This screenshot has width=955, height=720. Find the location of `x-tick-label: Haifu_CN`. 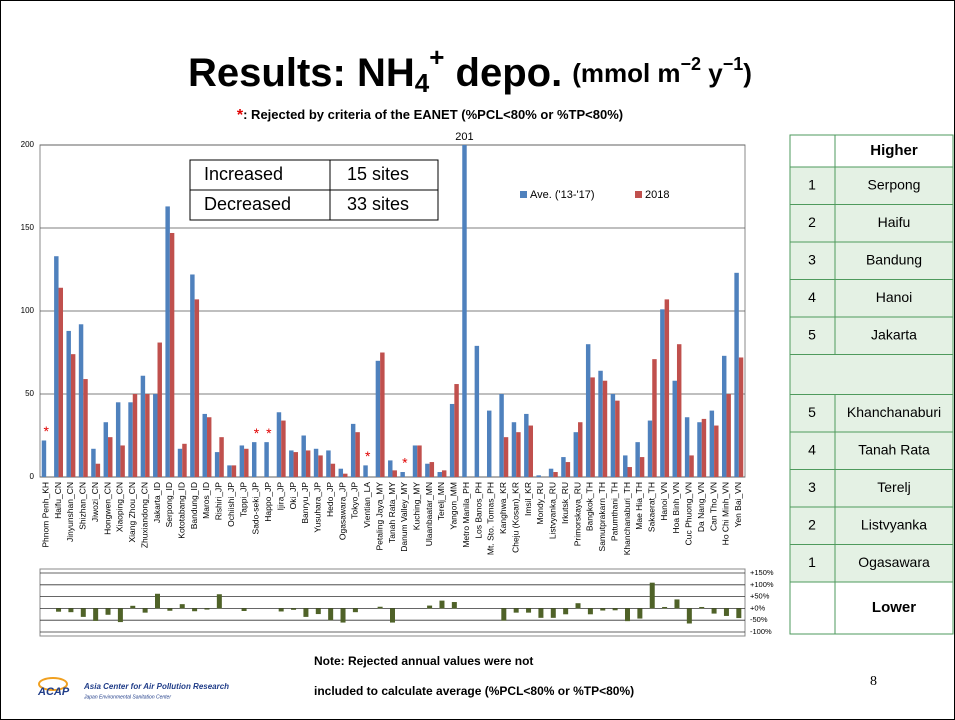

x-tick-label: Haifu_CN is located at coordinates (58, 500).